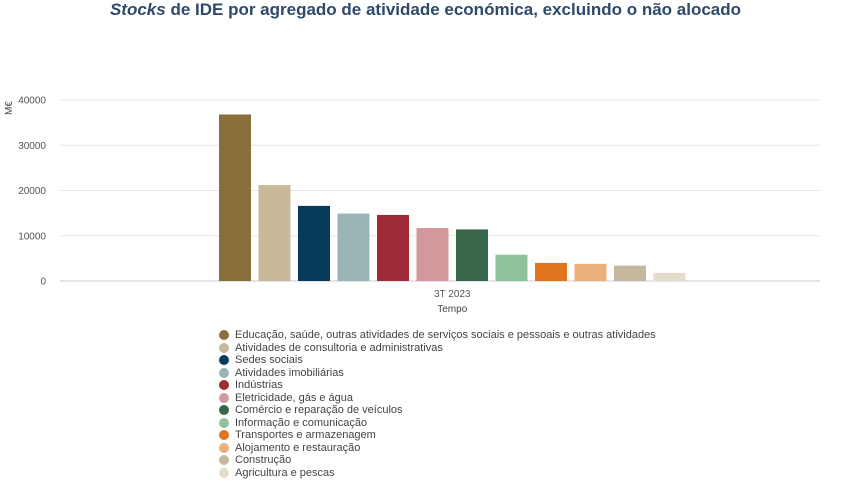 Image resolution: width=851 pixels, height=482 pixels. What do you see at coordinates (137, 9) in the screenshot?
I see `chart-title-italic: Stocks` at bounding box center [137, 9].